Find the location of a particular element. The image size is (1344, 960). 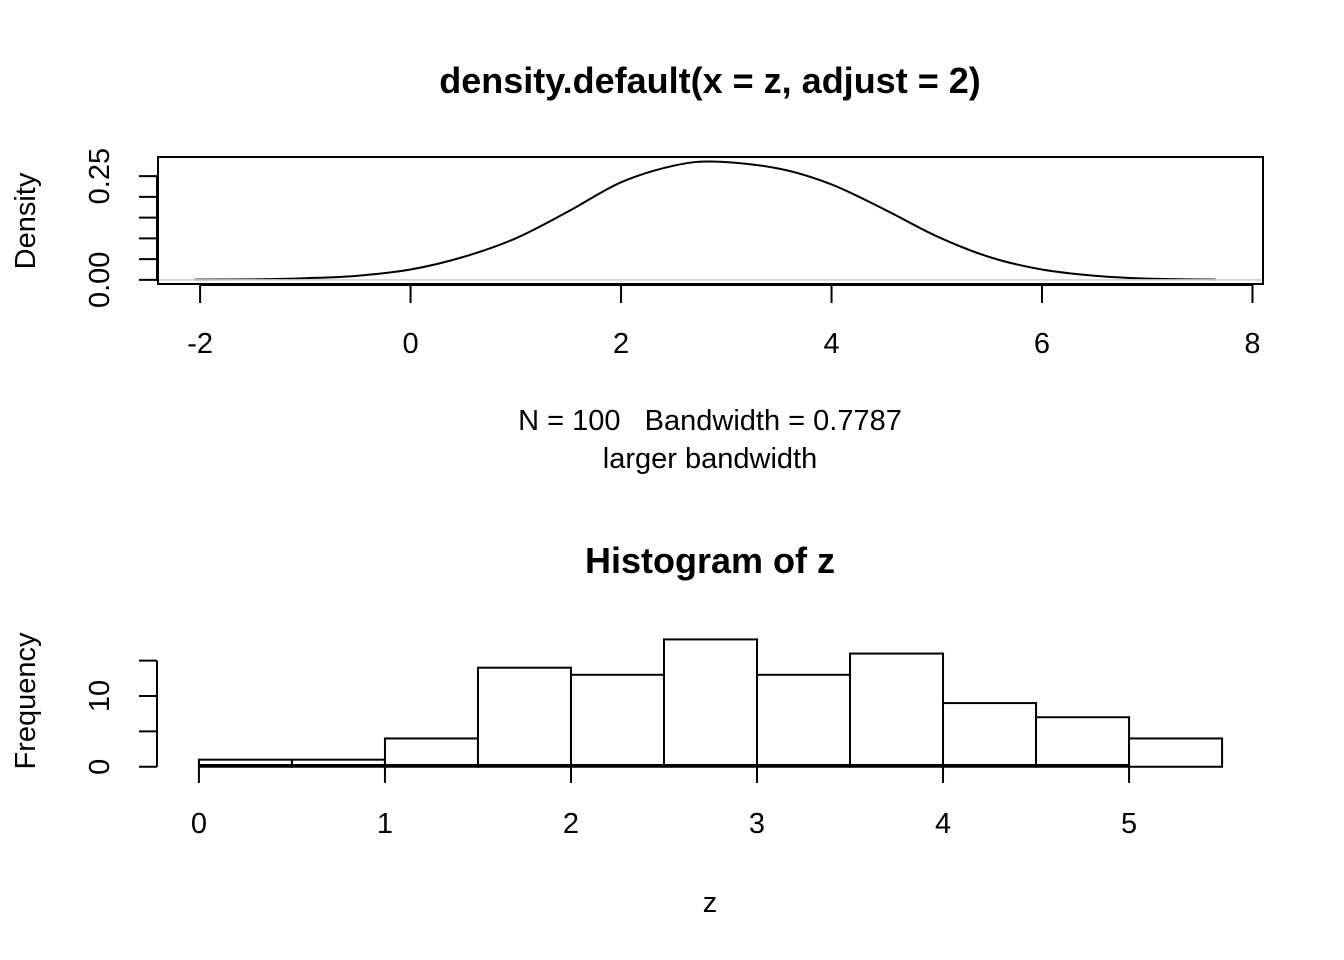

density-x-label: N = 100 Bandwidth = 0.7787 is located at coordinates (710, 421).